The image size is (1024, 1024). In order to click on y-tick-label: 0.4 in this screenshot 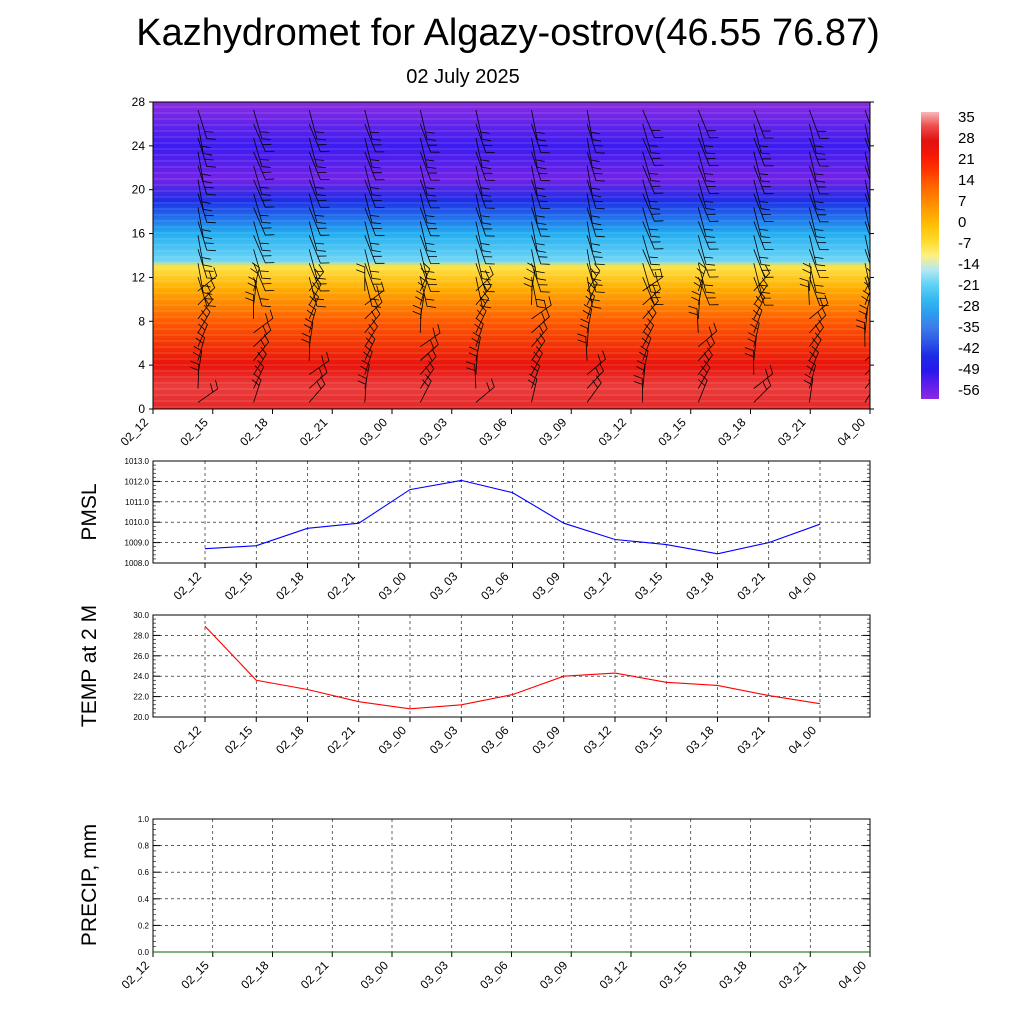, I will do `click(144, 899)`.